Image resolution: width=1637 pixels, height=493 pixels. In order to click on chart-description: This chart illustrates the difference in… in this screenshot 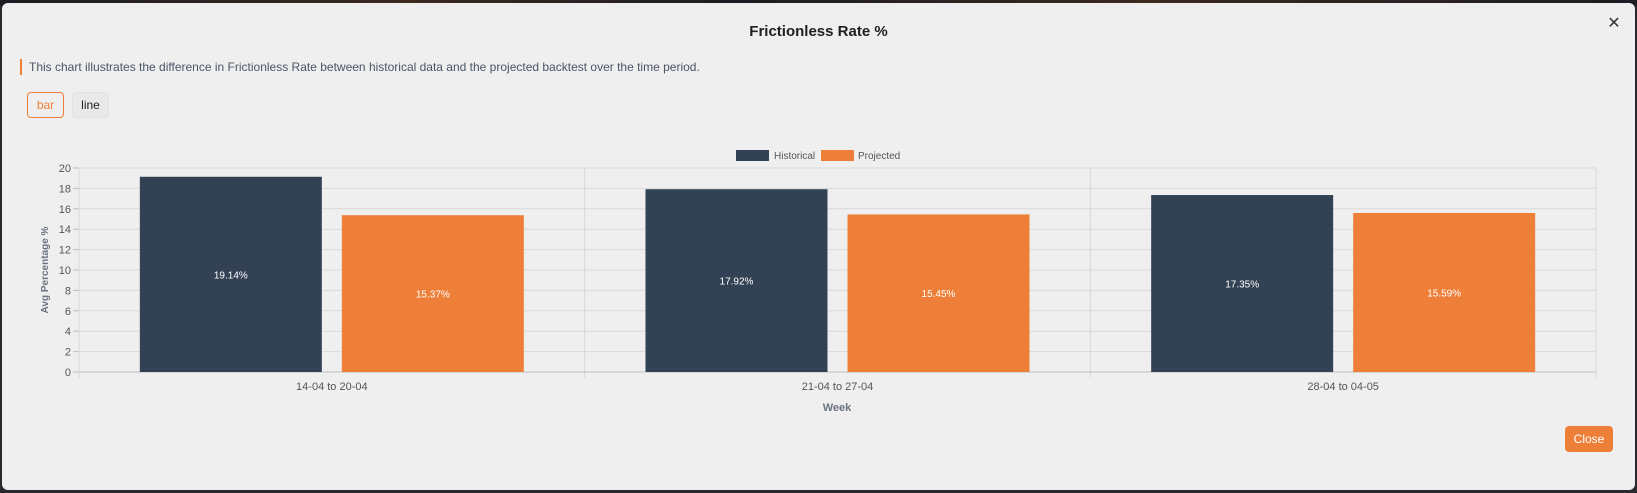, I will do `click(360, 67)`.